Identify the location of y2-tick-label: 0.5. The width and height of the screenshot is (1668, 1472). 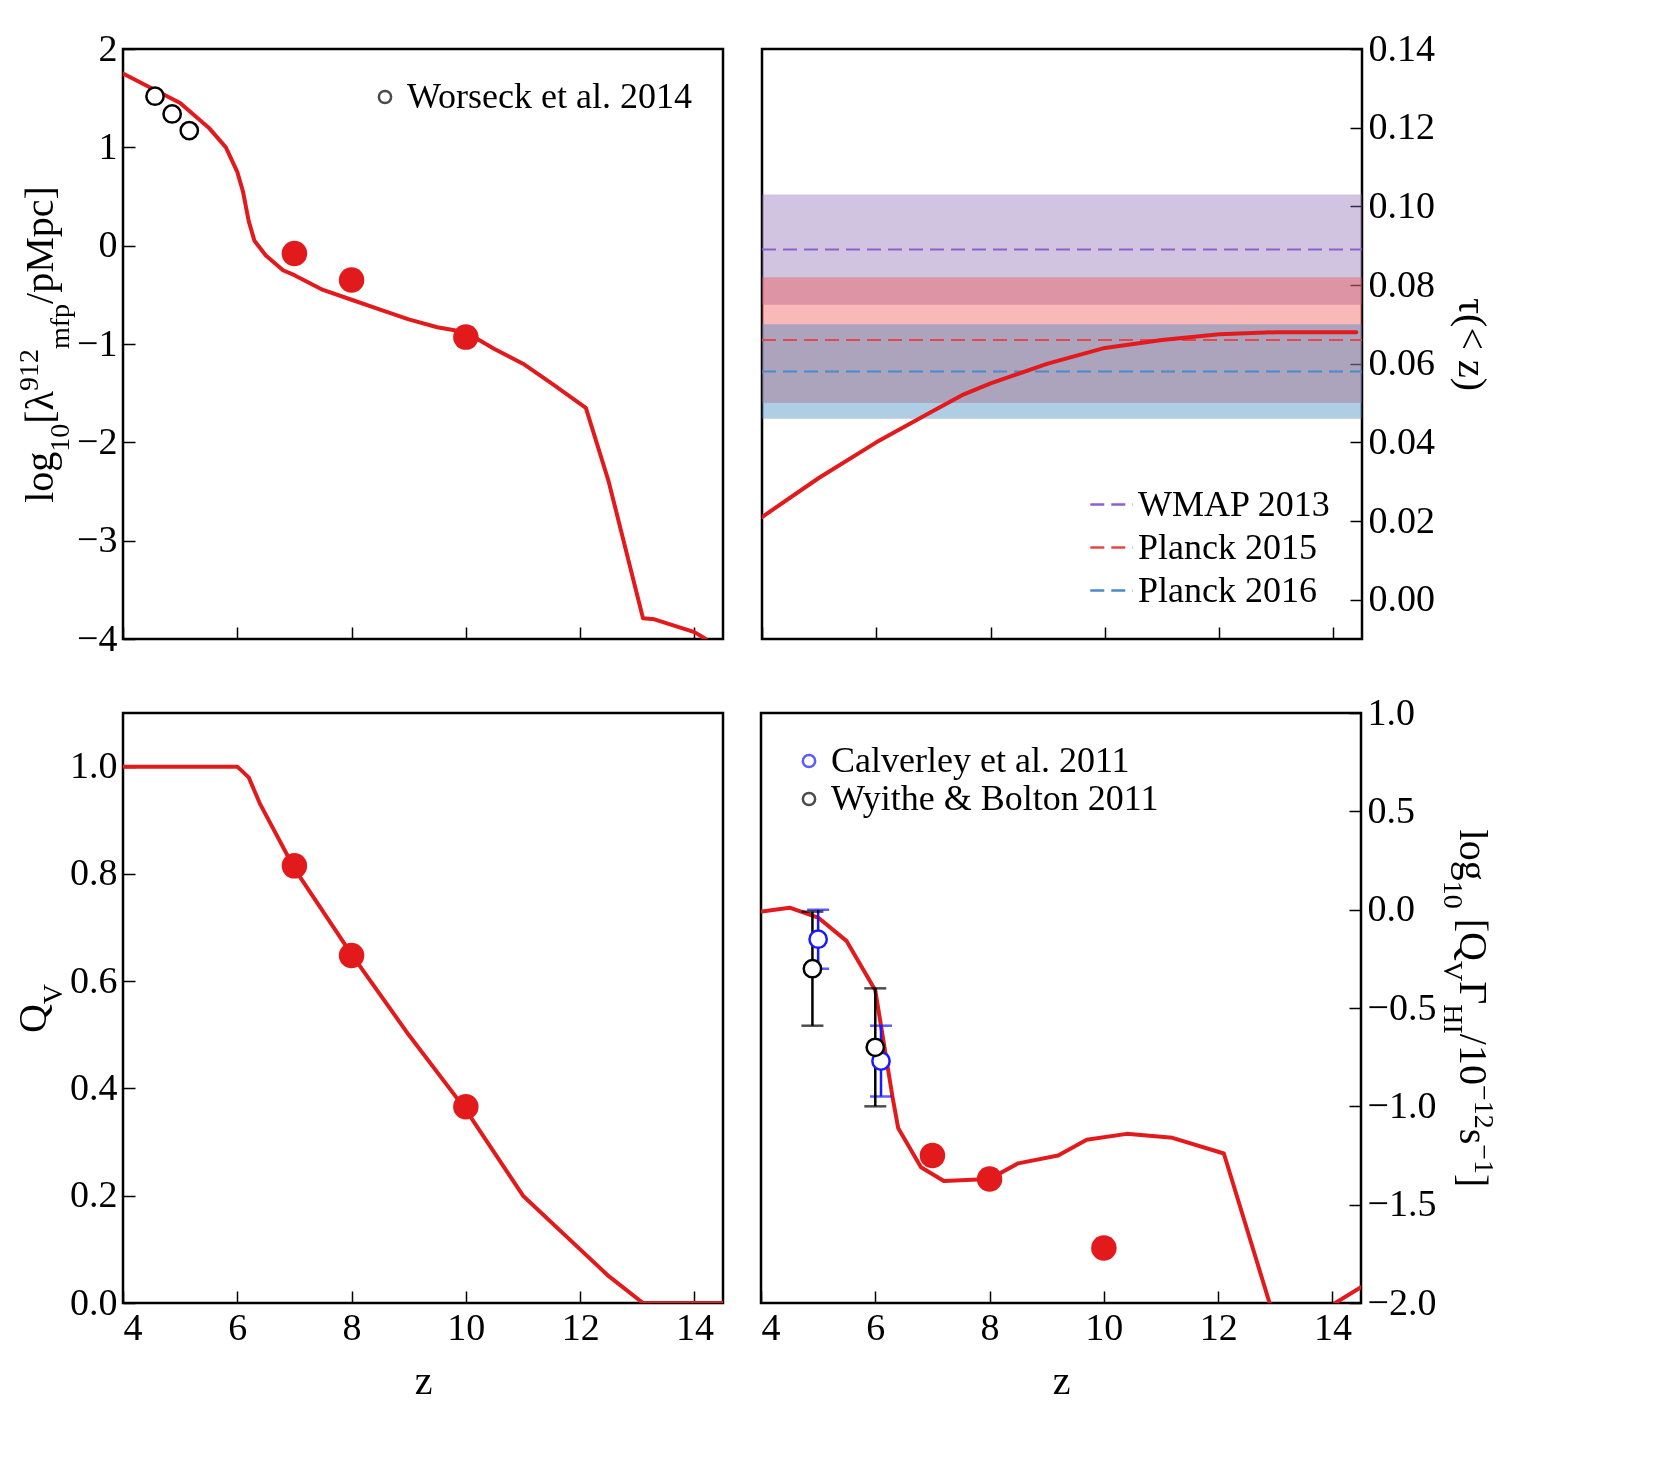
(1391, 809).